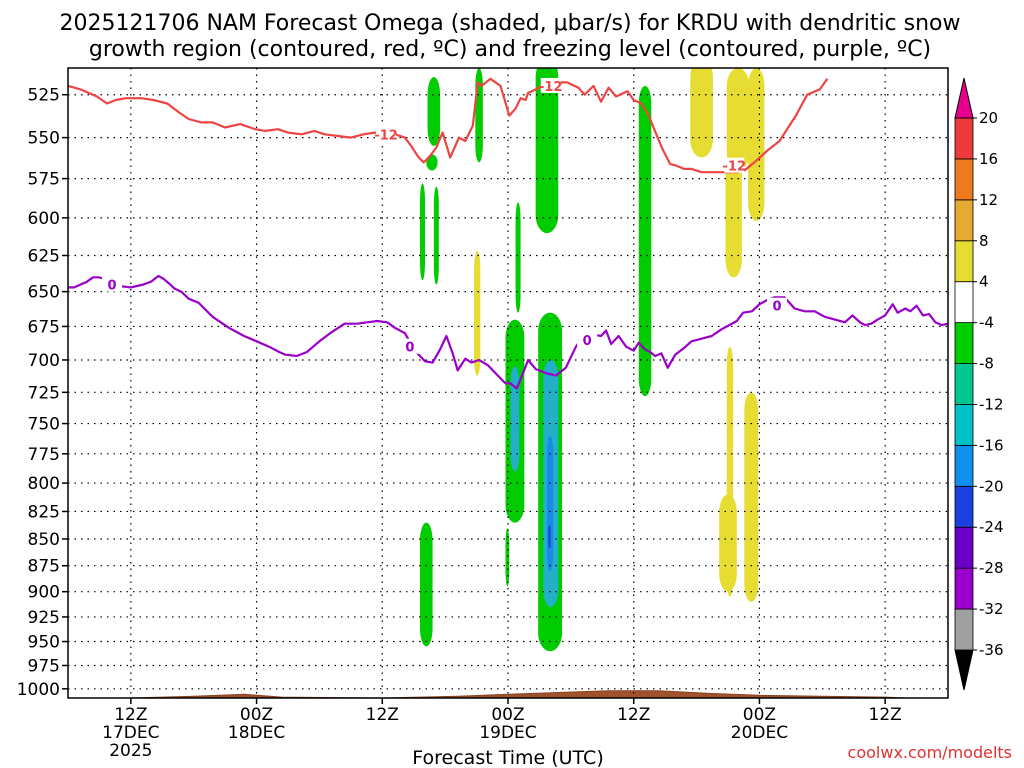 This screenshot has width=1024, height=768. I want to click on colorbar-label: -8, so click(986, 364).